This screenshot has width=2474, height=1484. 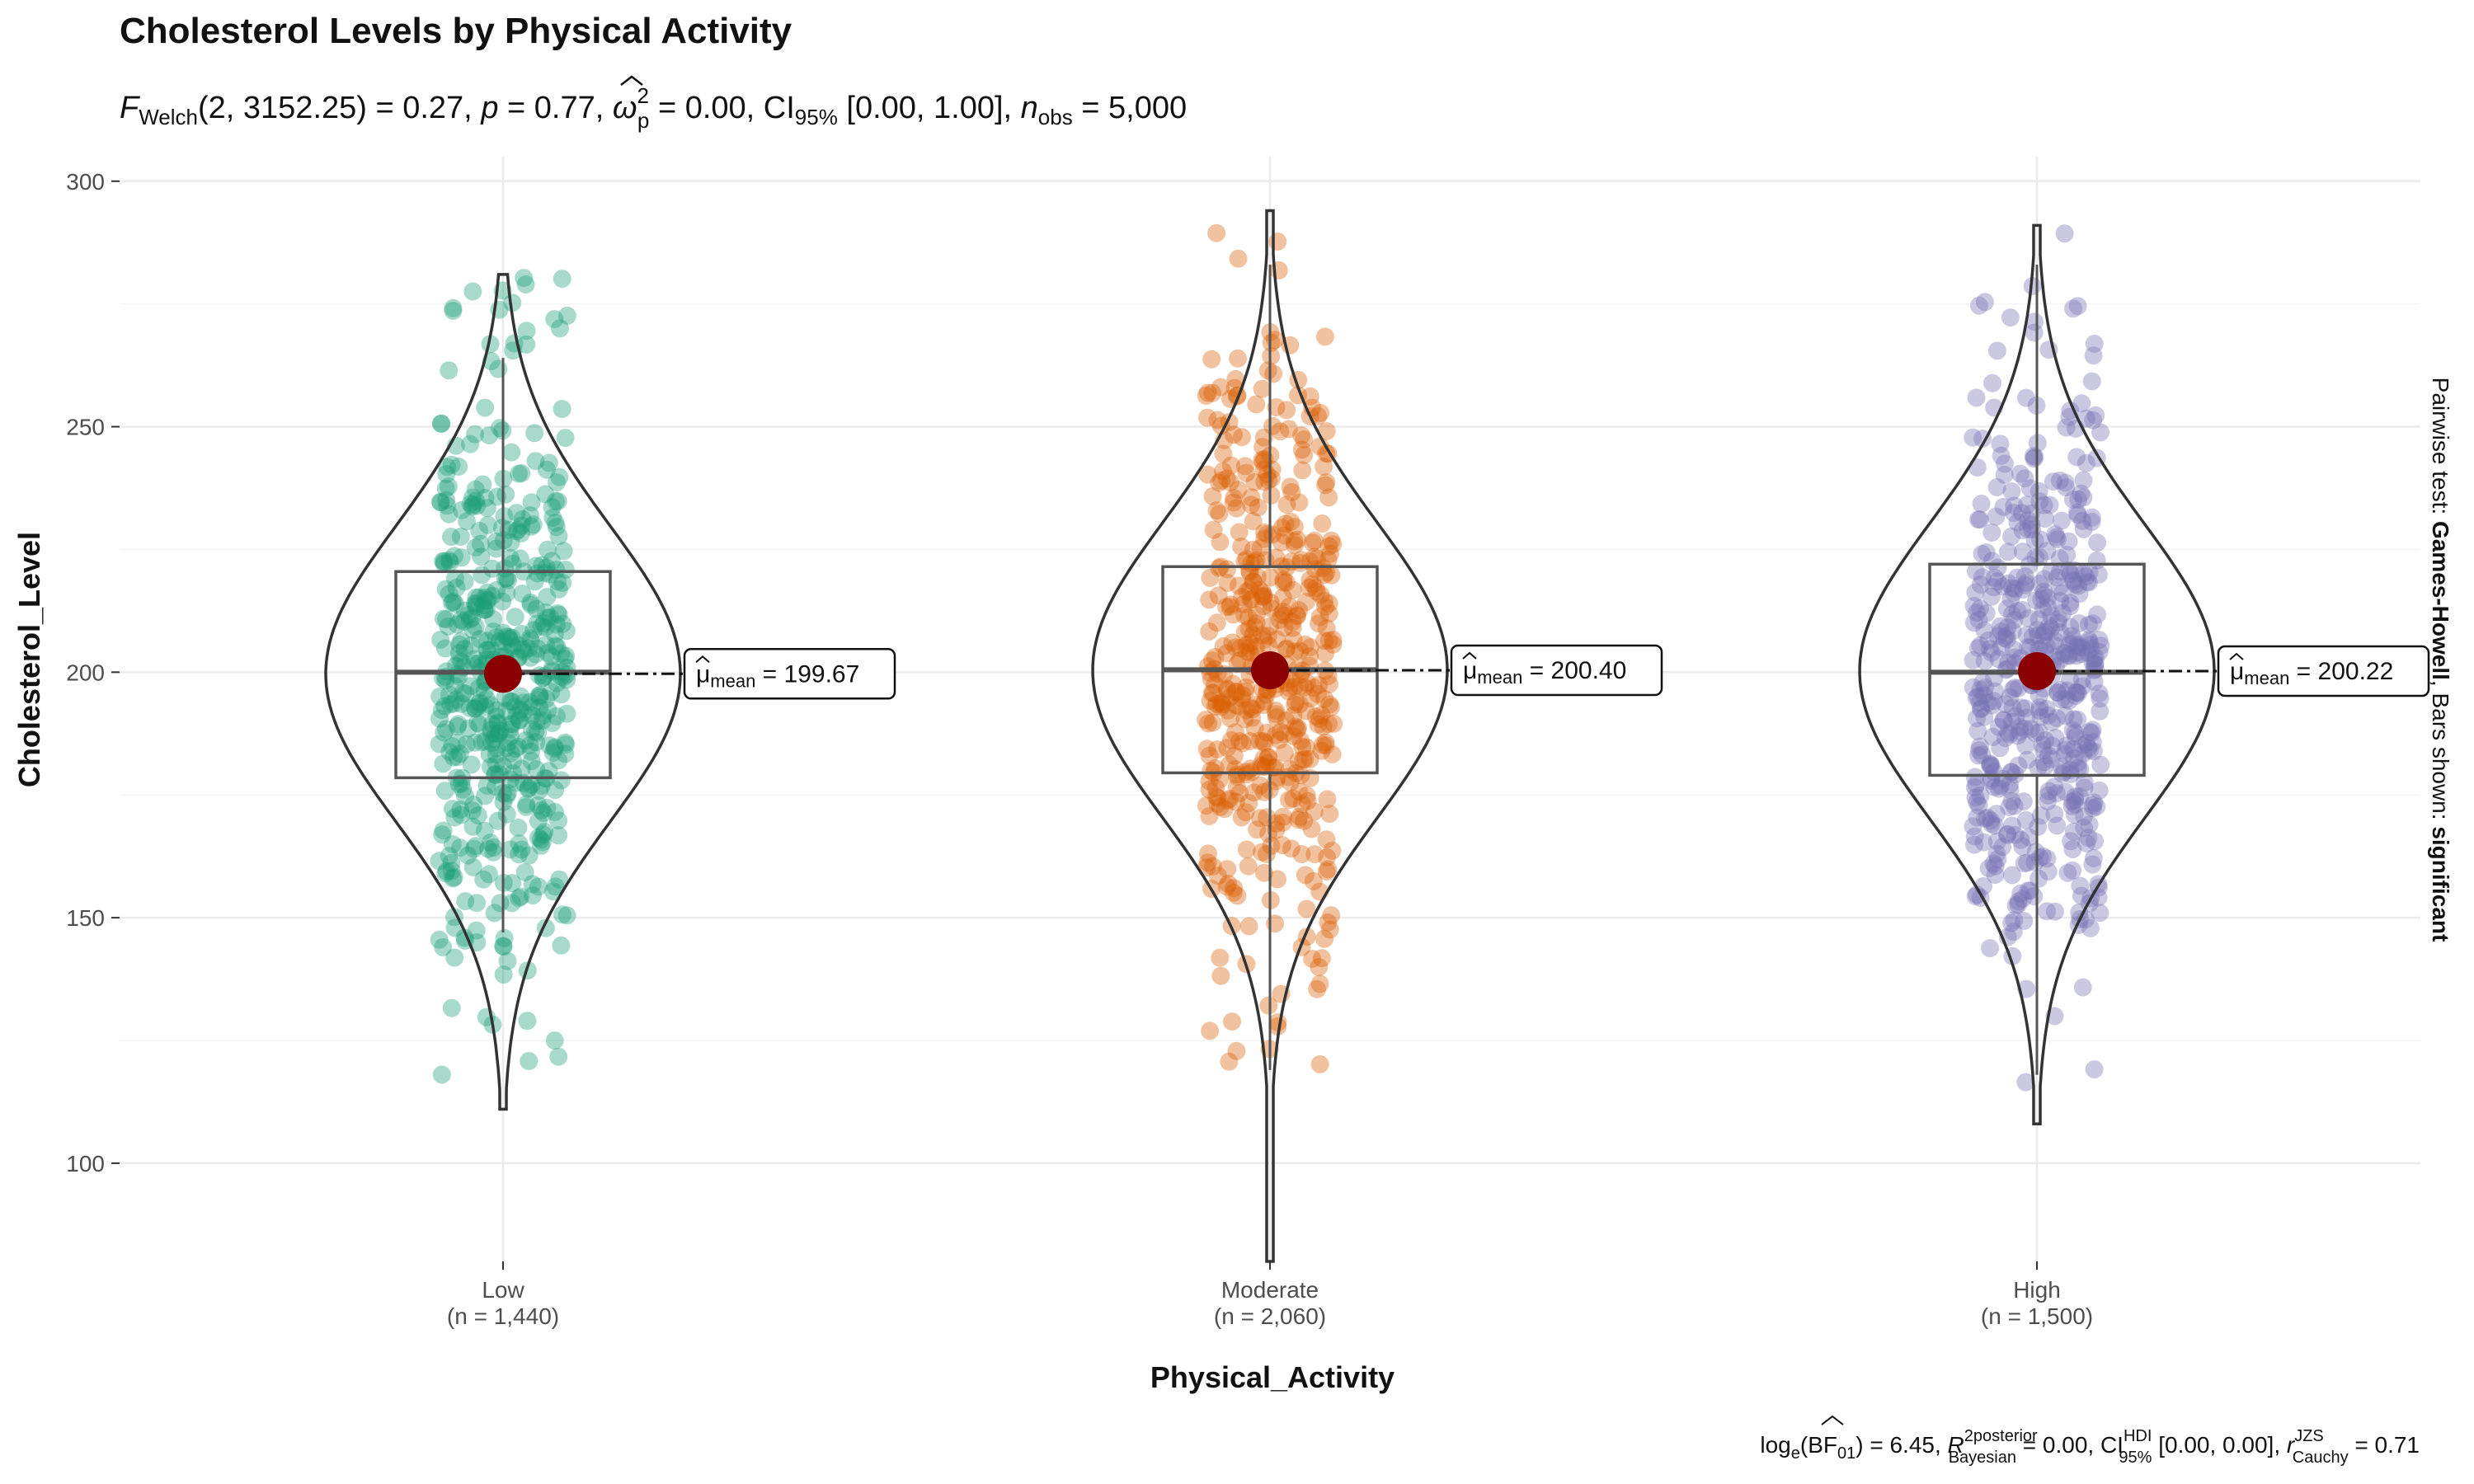 I want to click on y-tick-label: 300, so click(x=85, y=182).